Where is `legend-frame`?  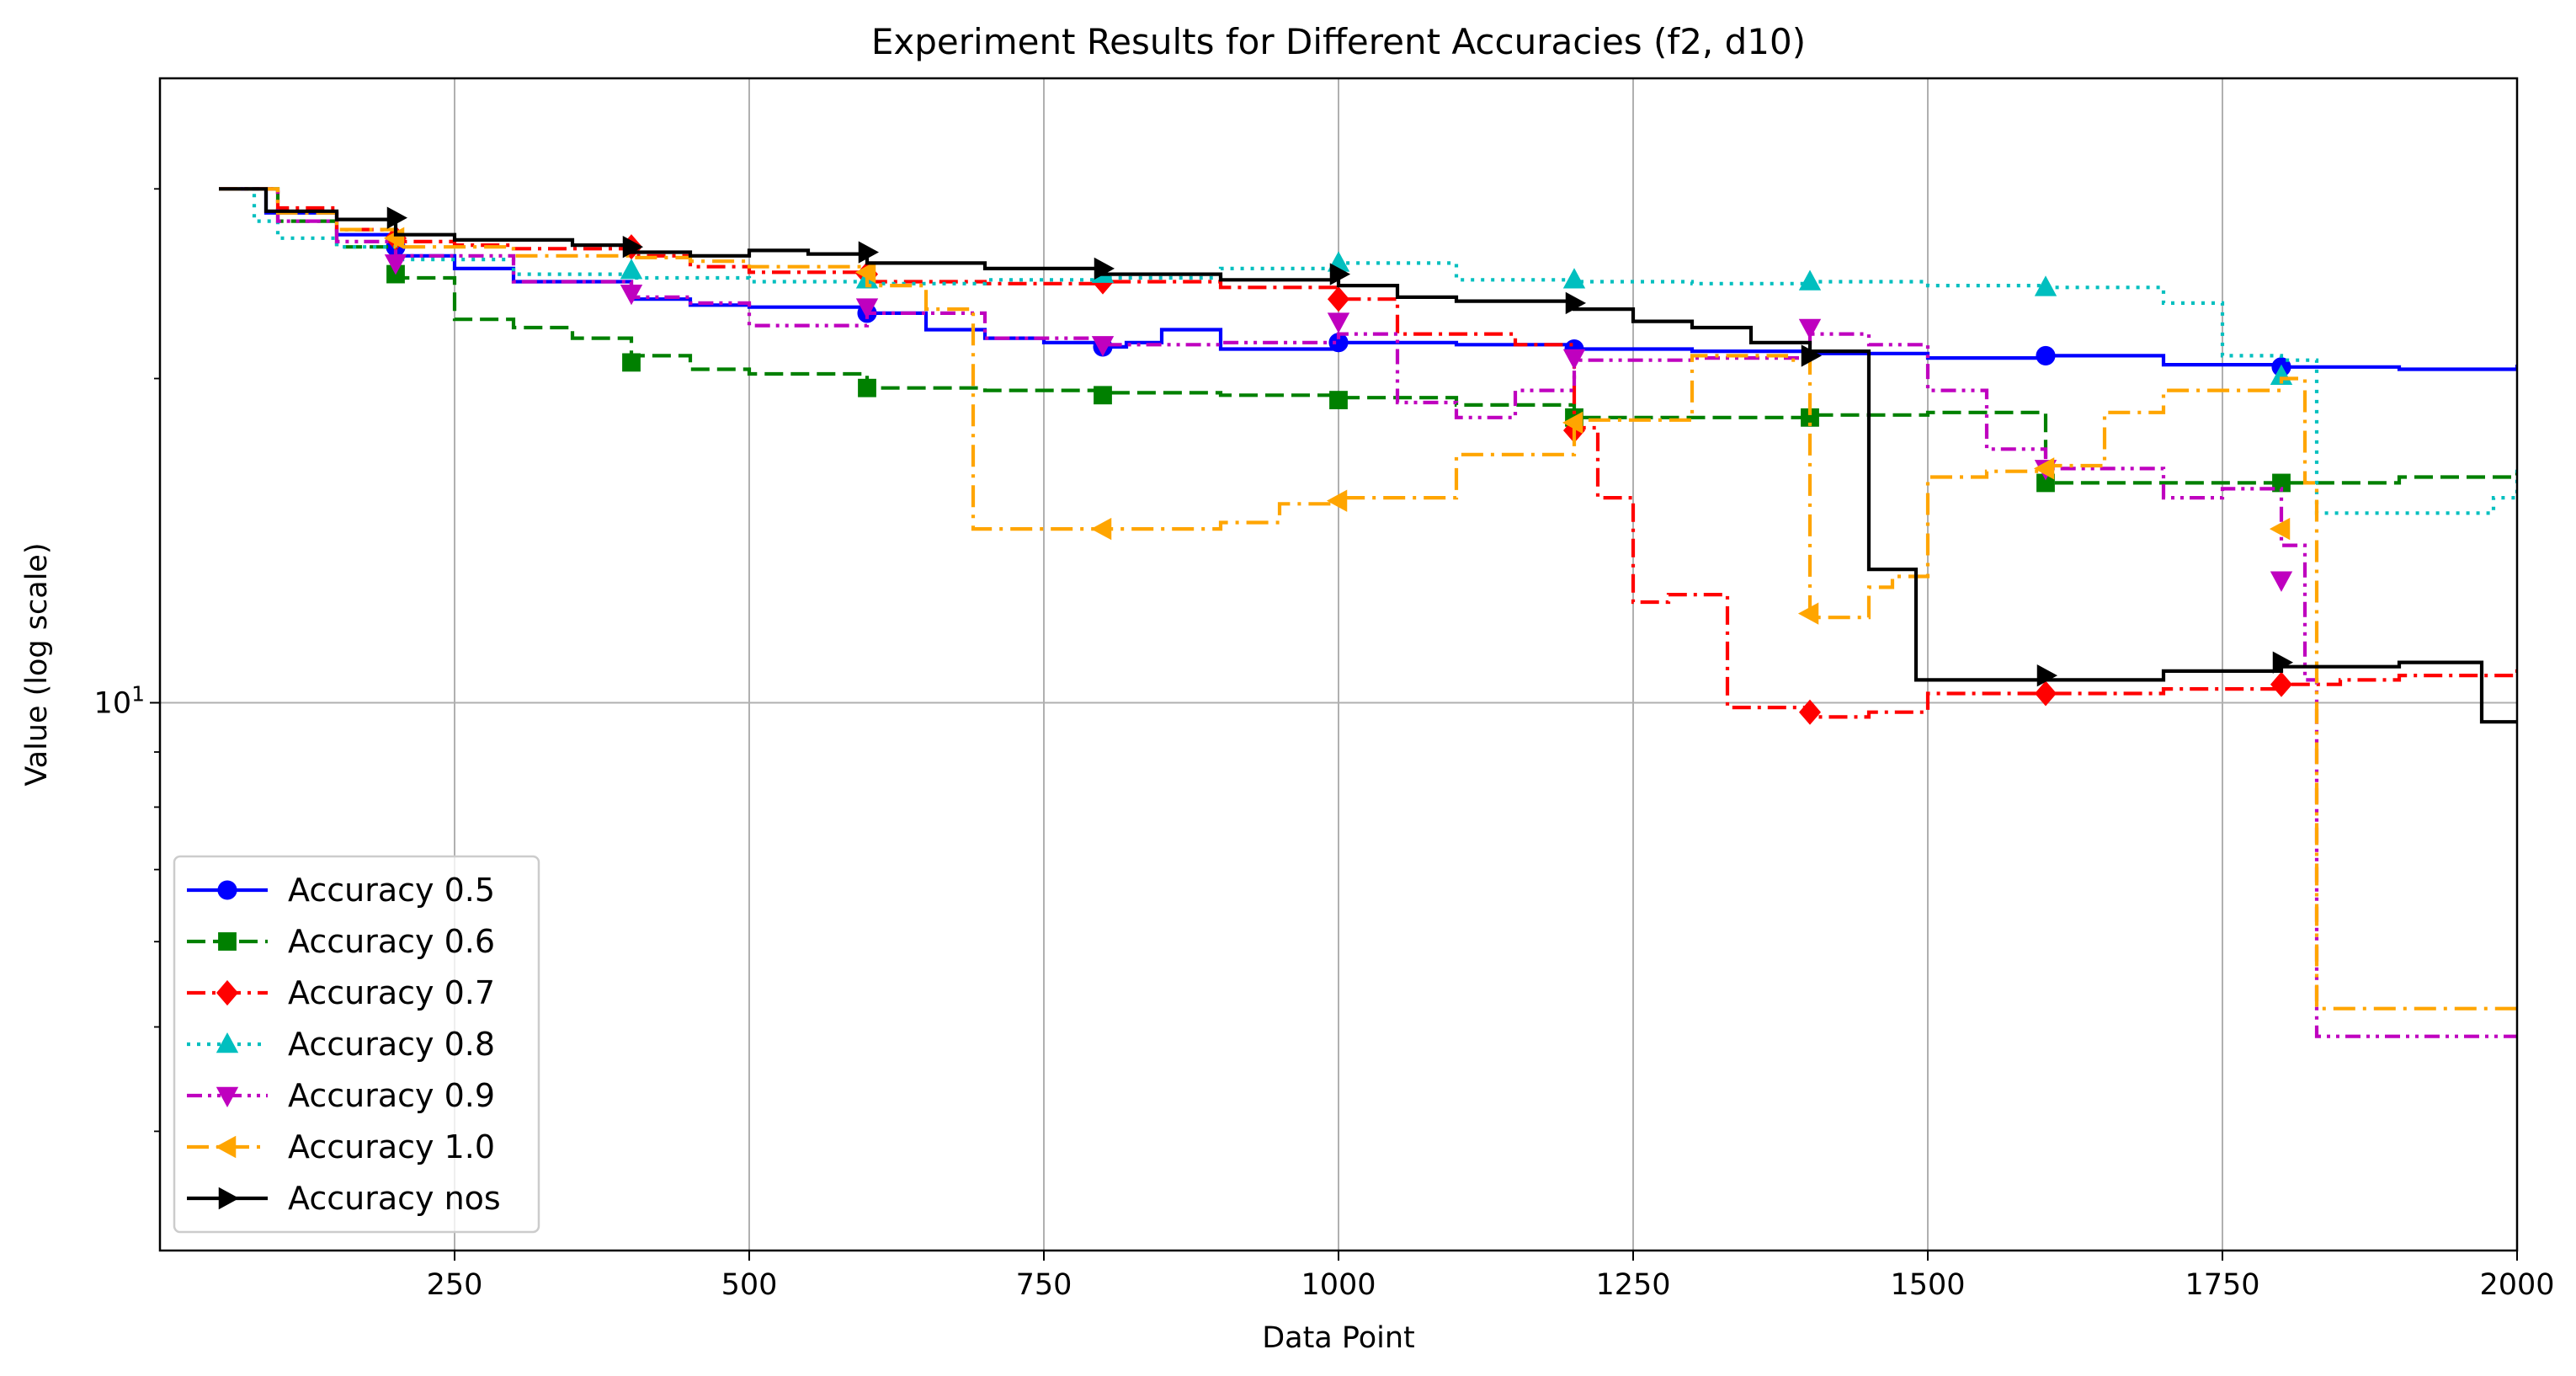 legend-frame is located at coordinates (357, 1044).